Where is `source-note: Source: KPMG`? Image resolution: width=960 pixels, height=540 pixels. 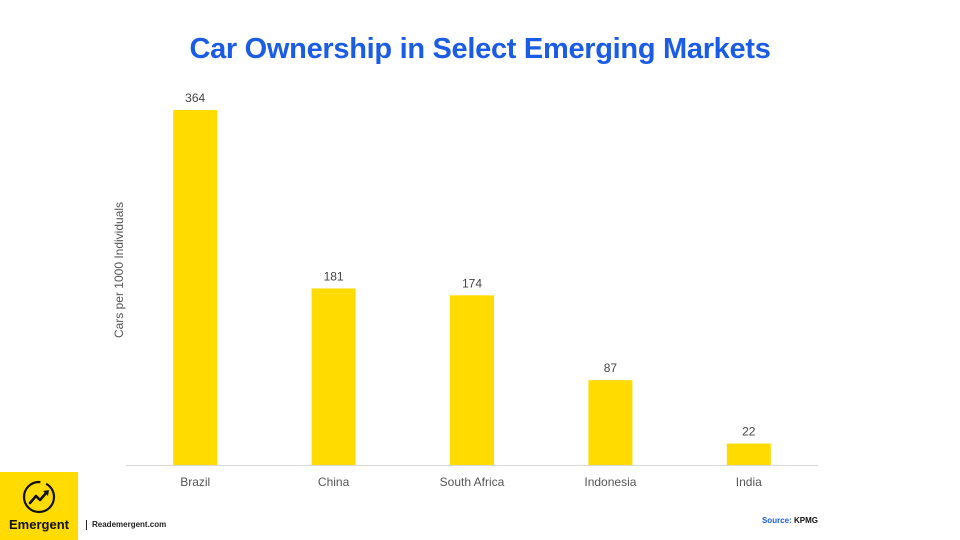
source-note: Source: KPMG is located at coordinates (759, 520).